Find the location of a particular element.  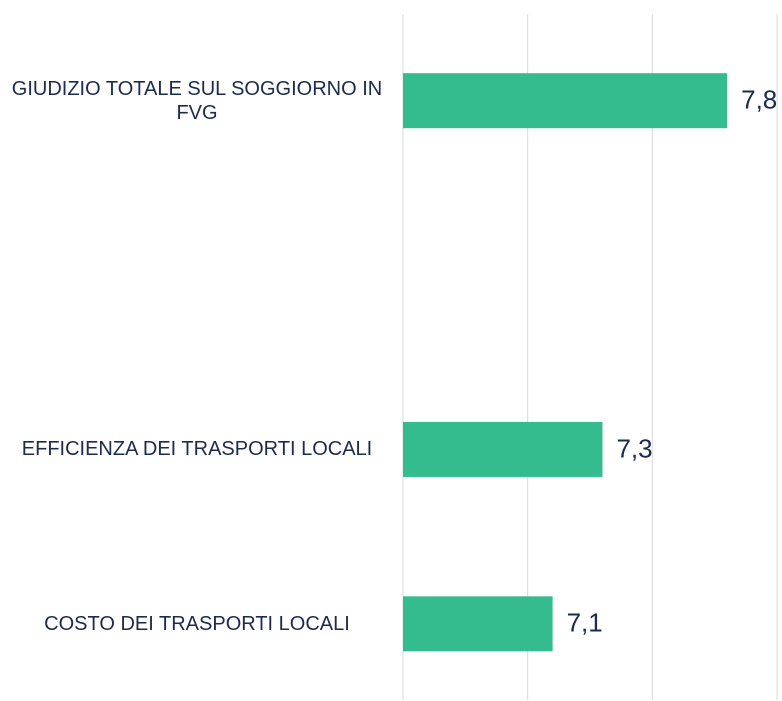

category-label: EFFICIENZA DEI TRASPORTI LOCALI is located at coordinates (197, 449).